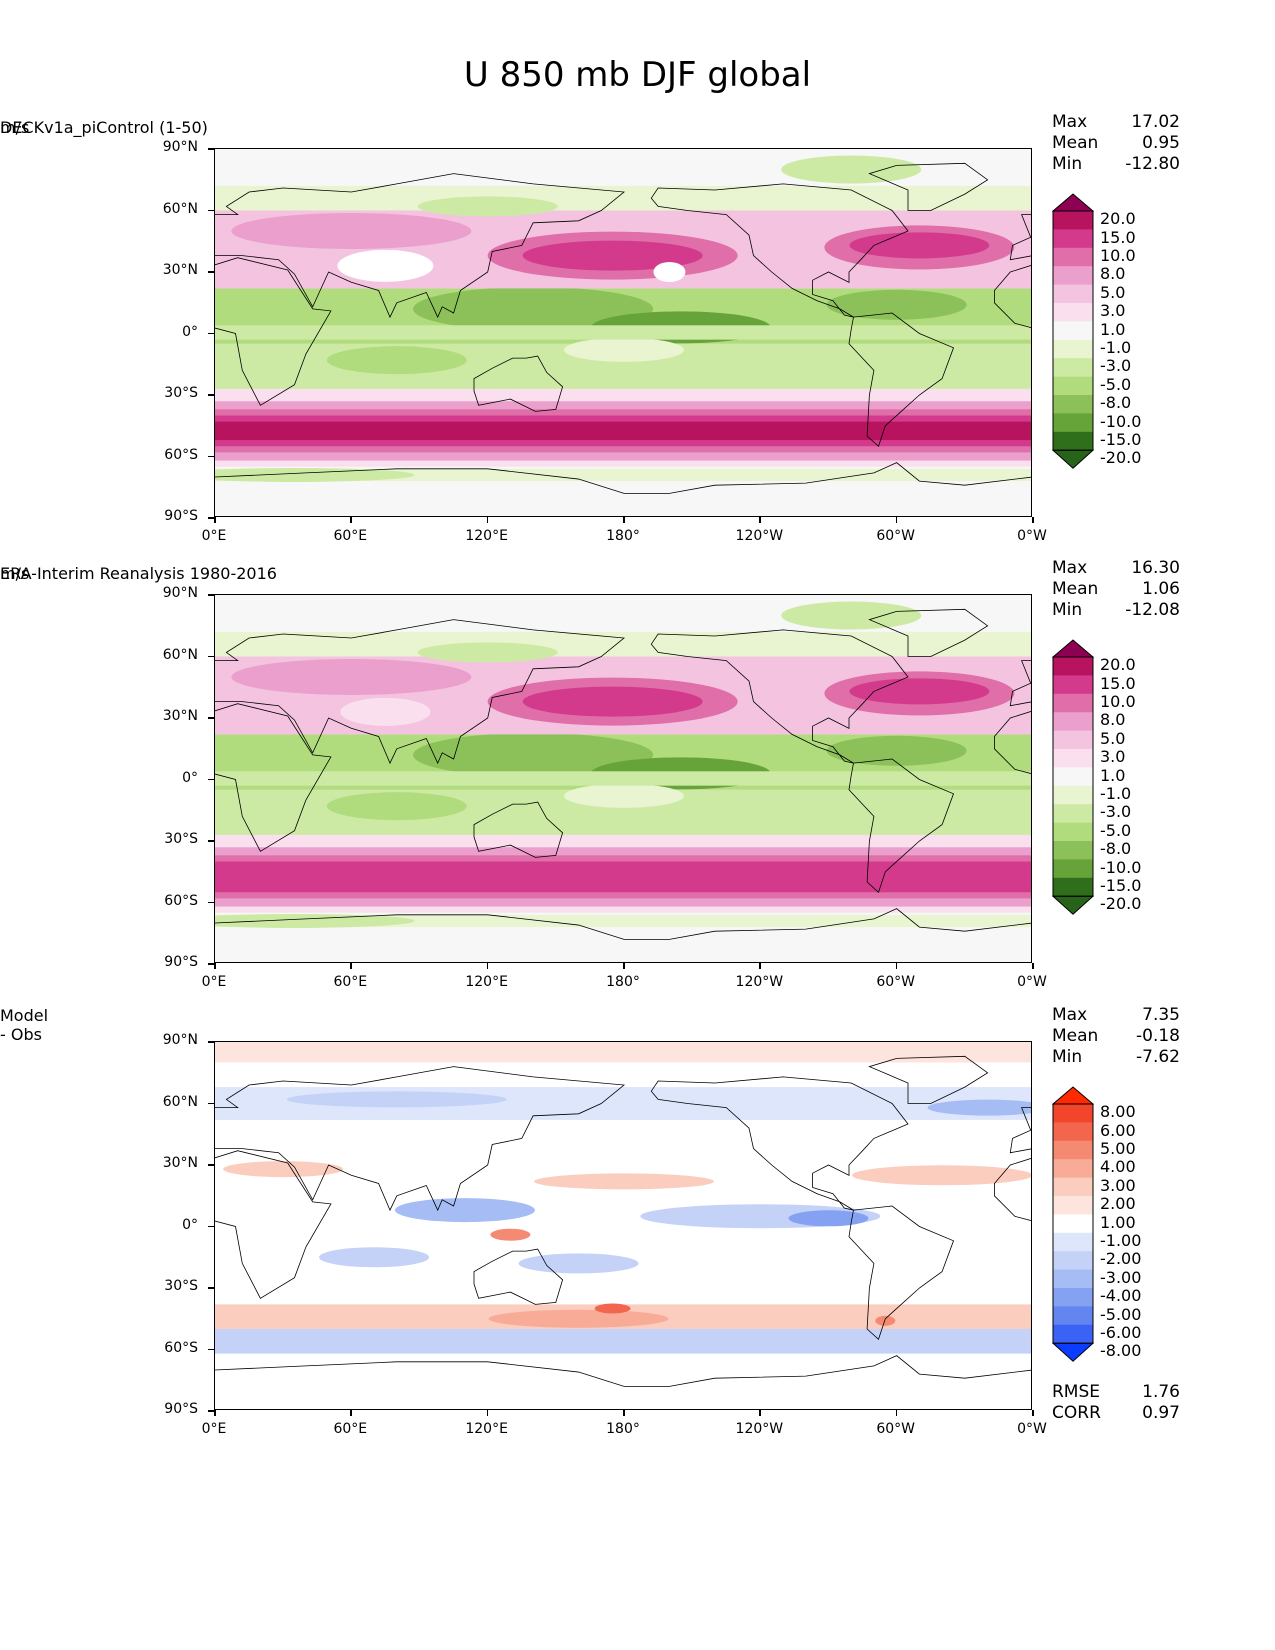  What do you see at coordinates (1121, 885) in the screenshot?
I see `colorbar-level-label: -15.0` at bounding box center [1121, 885].